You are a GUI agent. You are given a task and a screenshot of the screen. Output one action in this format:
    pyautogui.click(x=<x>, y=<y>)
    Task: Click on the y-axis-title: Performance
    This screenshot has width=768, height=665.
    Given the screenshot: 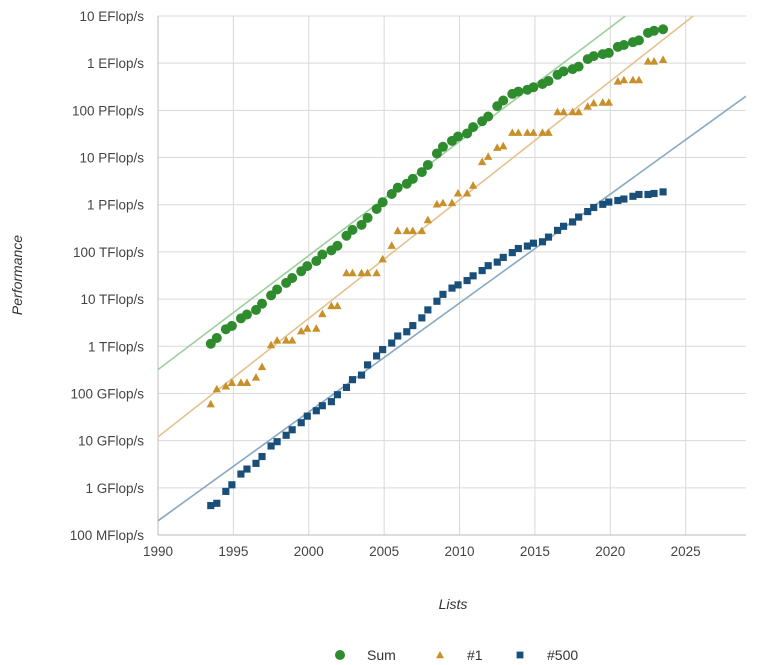 What is the action you would take?
    pyautogui.click(x=17, y=275)
    